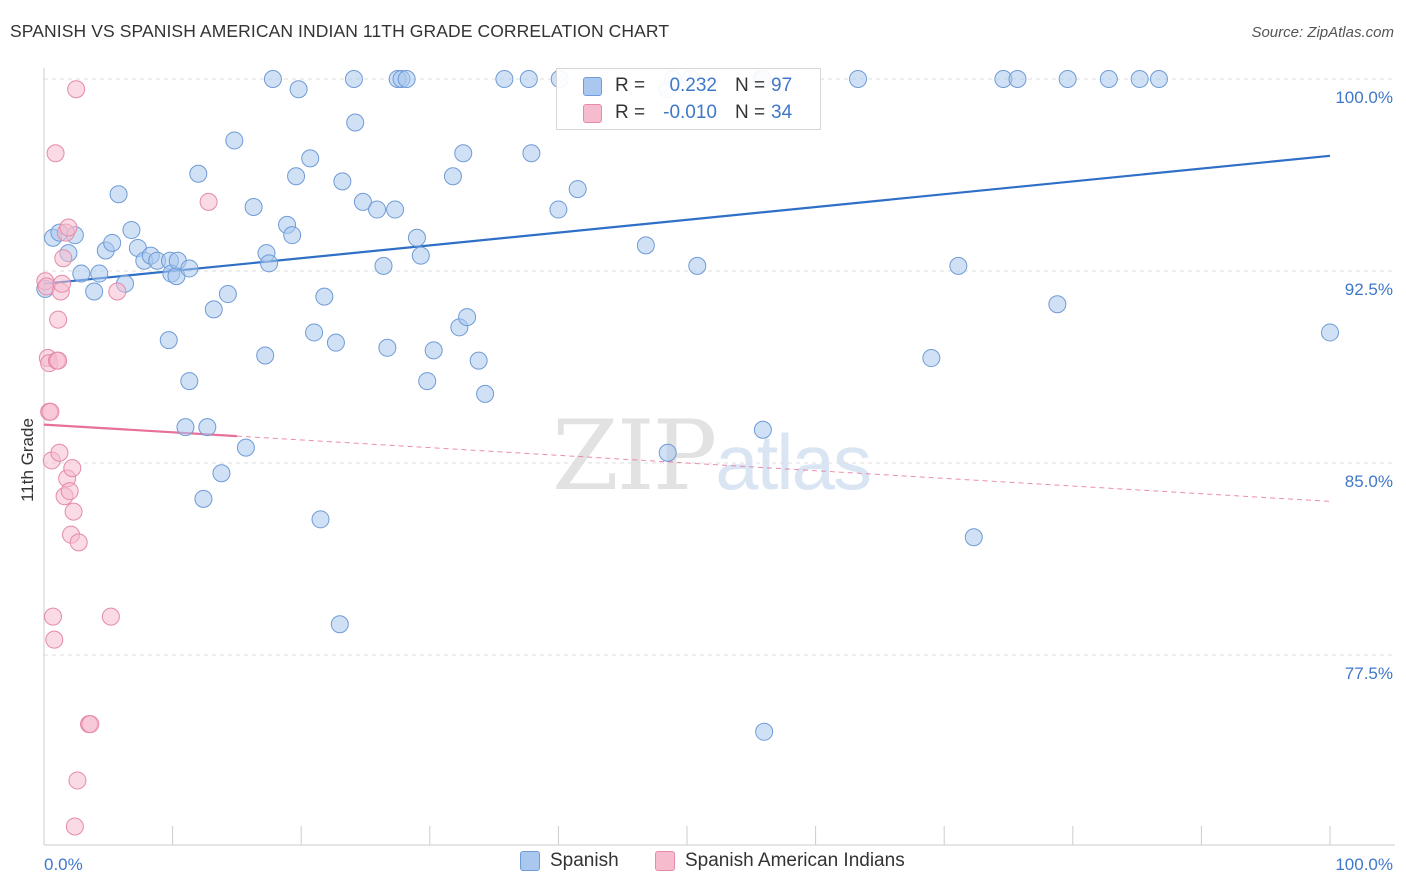 This screenshot has height=892, width=1406. I want to click on x-tick-label: 100.0%, so click(1364, 864).